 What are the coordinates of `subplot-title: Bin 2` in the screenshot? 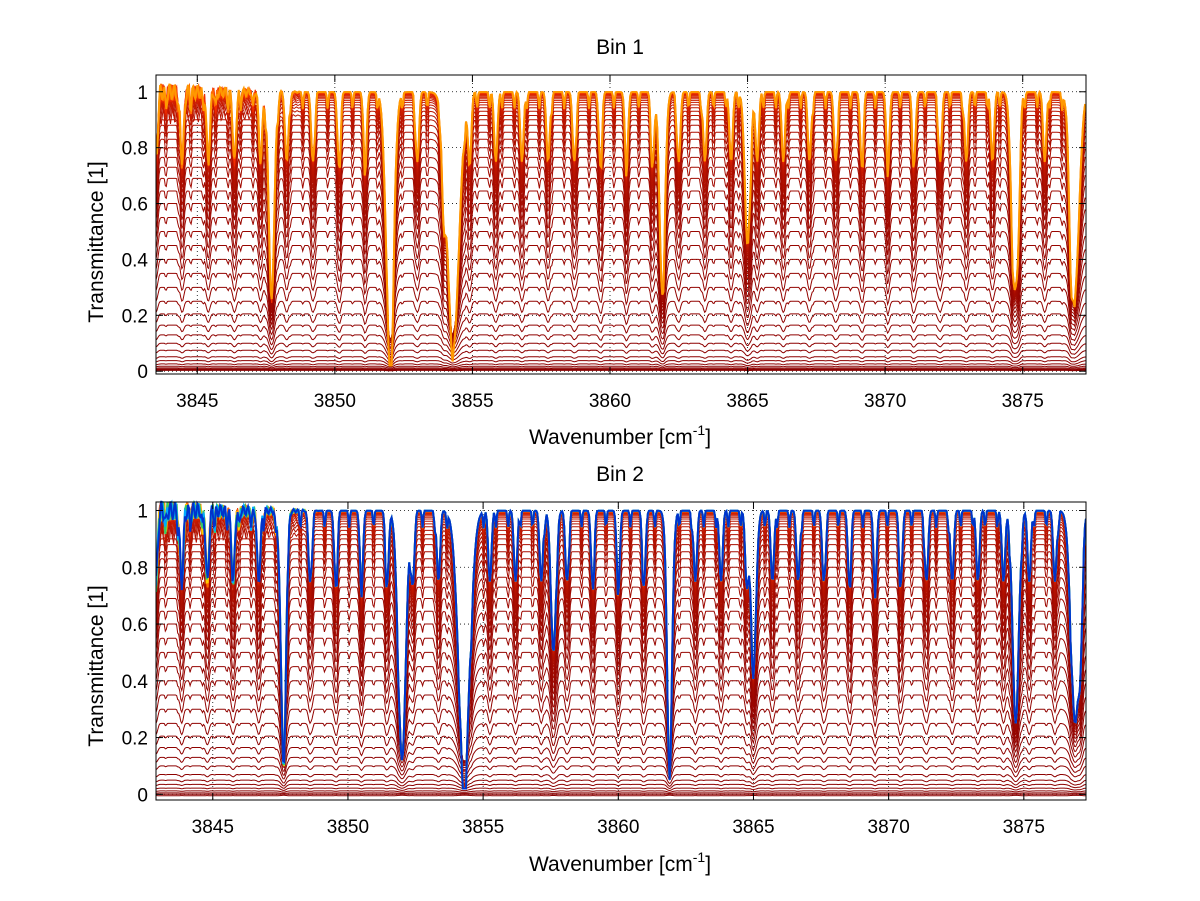 It's located at (620, 474).